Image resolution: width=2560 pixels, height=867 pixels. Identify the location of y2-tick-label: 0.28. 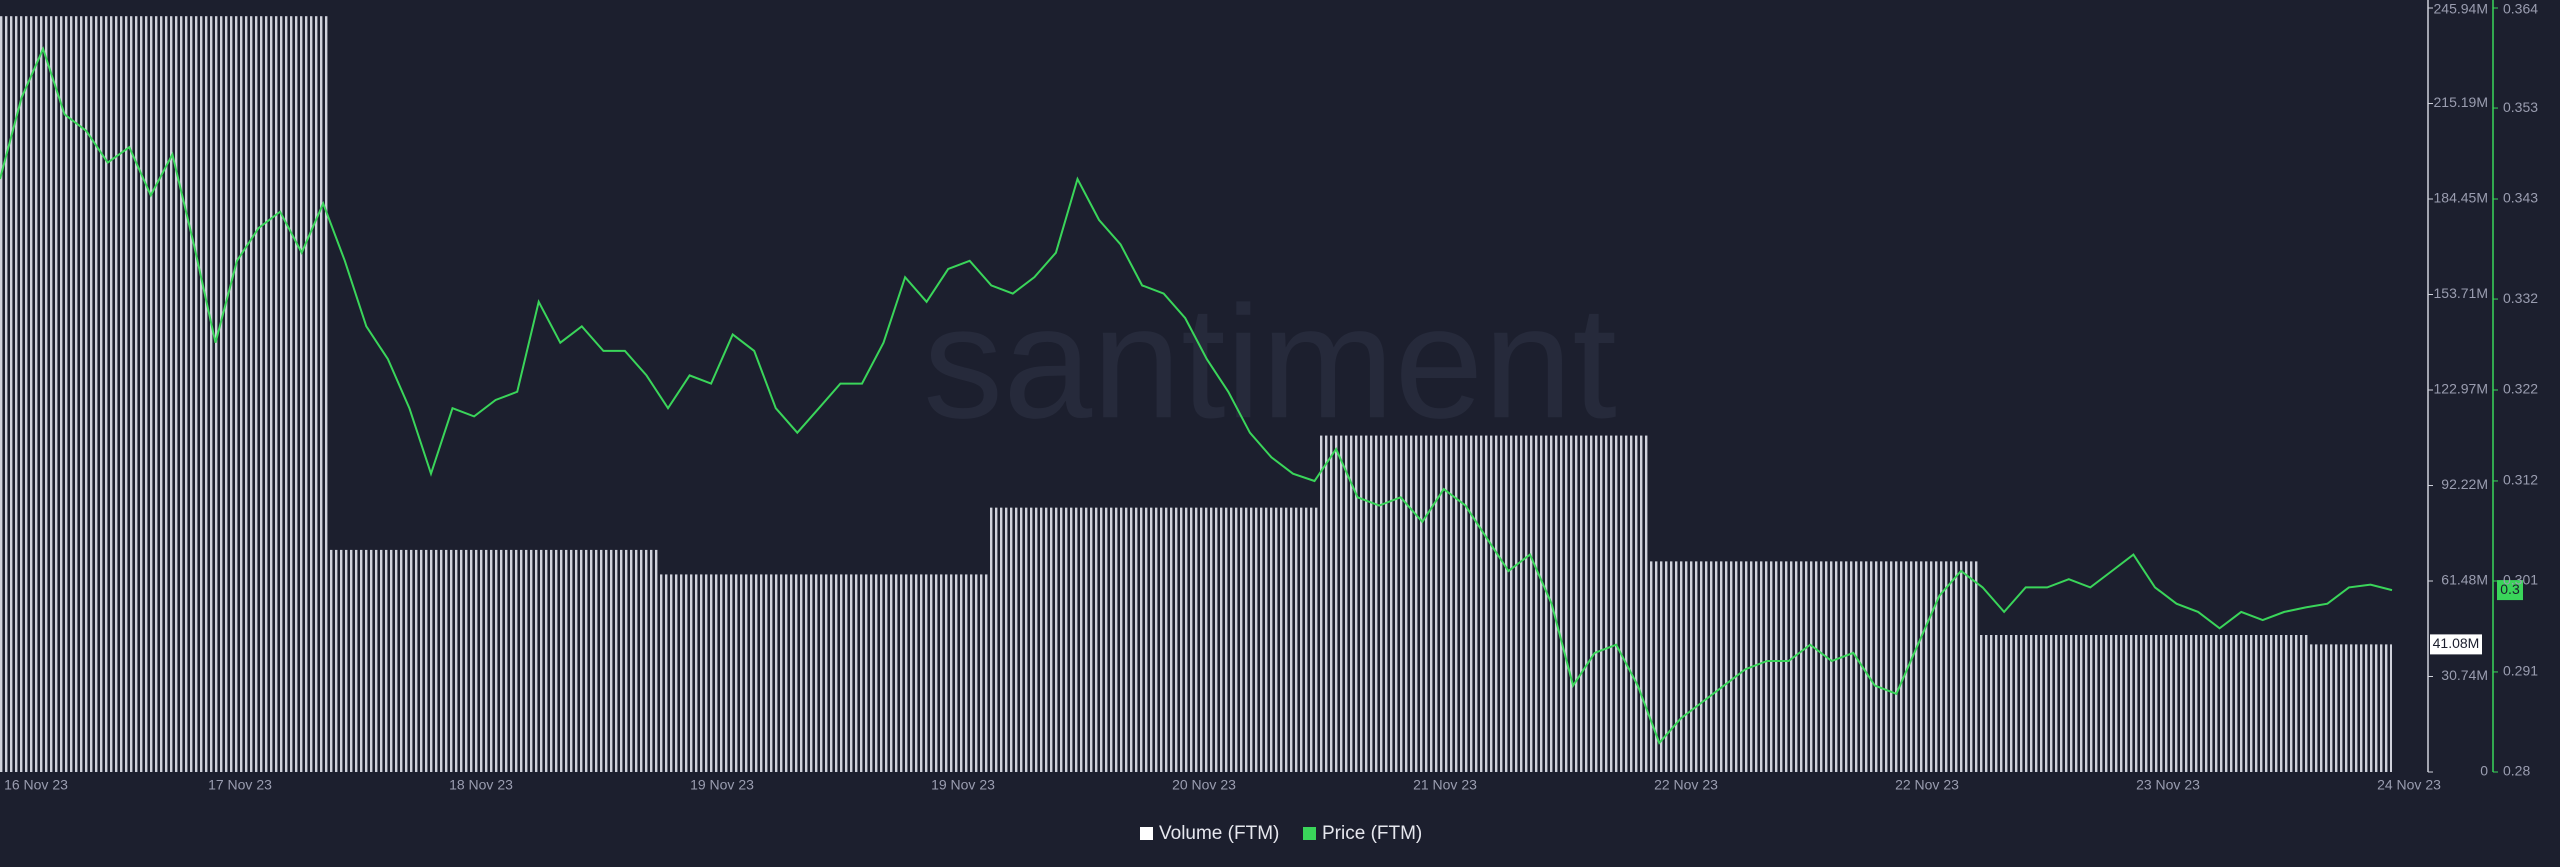
(2516, 771).